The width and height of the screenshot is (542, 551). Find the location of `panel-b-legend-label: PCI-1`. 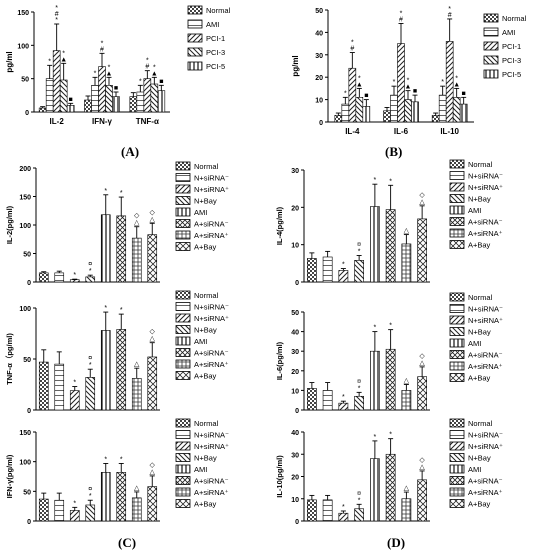

panel-b-legend-label: PCI-1 is located at coordinates (511, 46).